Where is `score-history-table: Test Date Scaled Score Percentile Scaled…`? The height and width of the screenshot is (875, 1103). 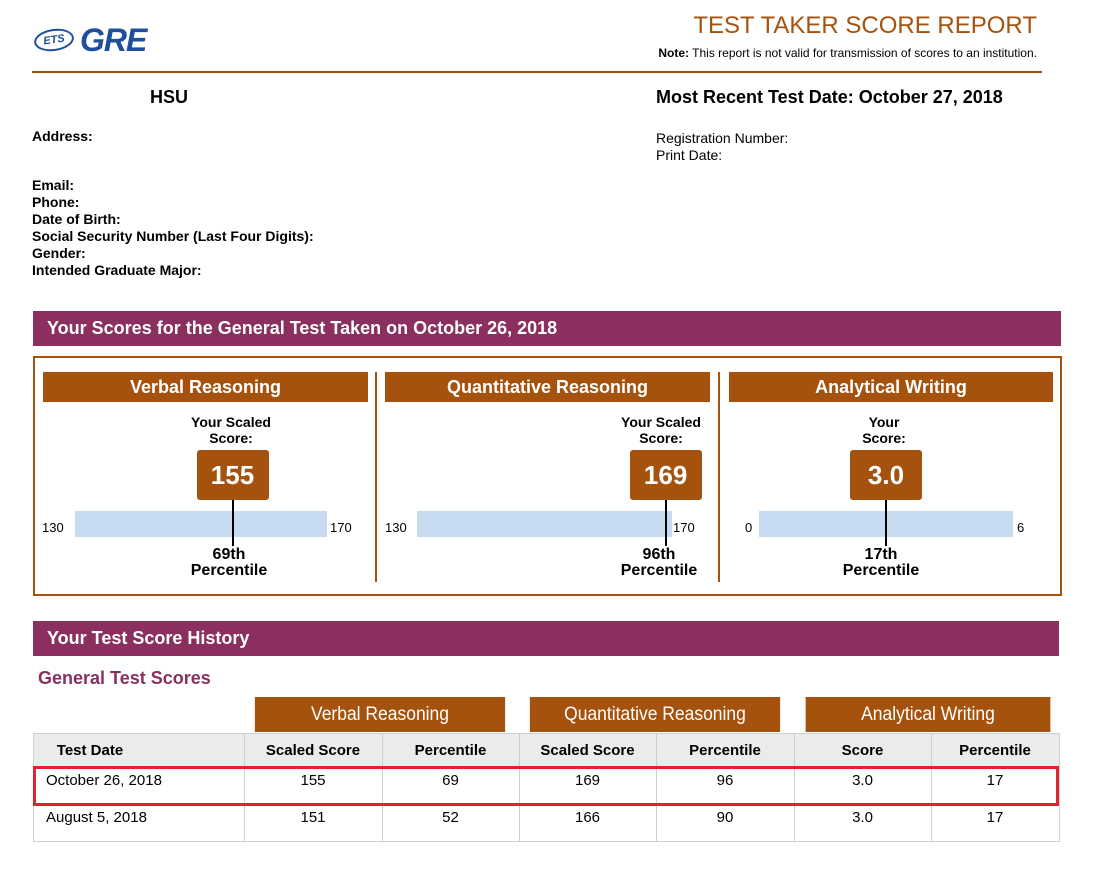 score-history-table: Test Date Scaled Score Percentile Scaled… is located at coordinates (546, 787).